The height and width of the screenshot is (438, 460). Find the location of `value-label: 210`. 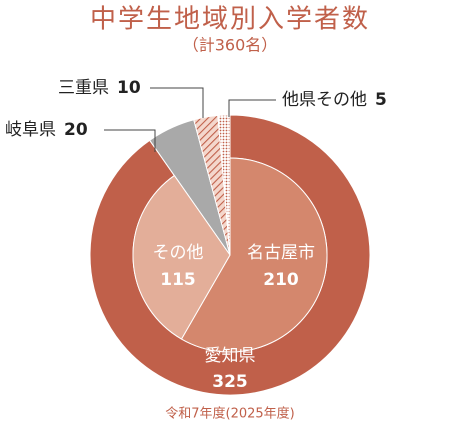

value-label: 210 is located at coordinates (281, 280).